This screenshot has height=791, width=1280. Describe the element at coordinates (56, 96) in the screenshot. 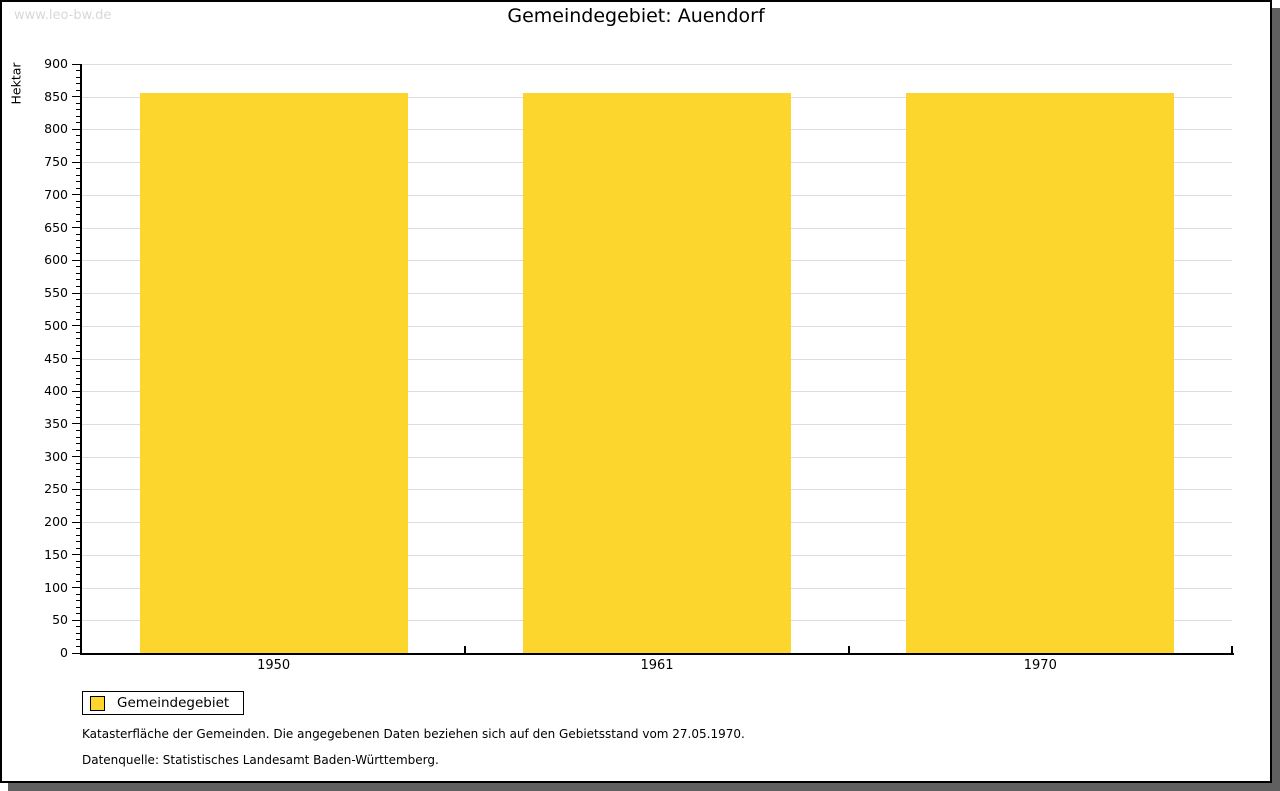

I see `y-tick-label: 850` at that location.